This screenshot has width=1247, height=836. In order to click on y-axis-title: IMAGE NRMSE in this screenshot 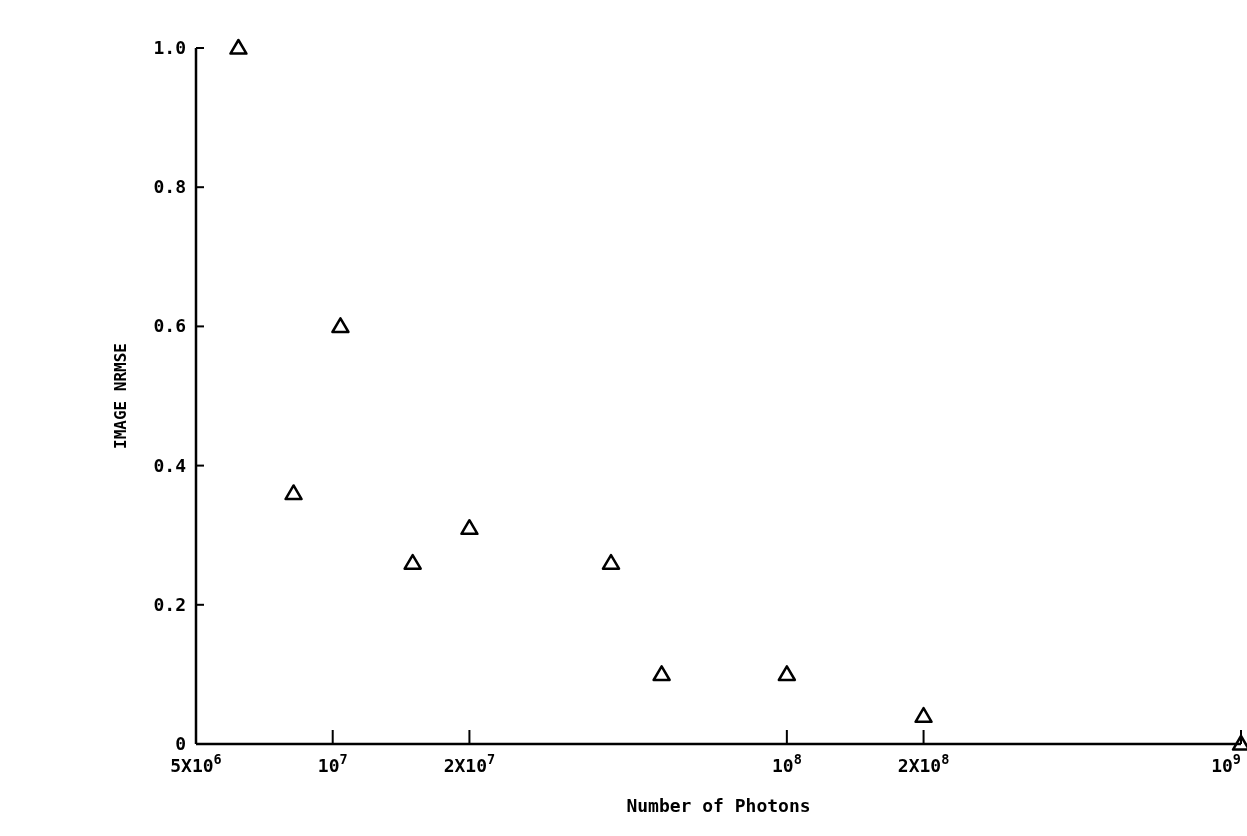, I will do `click(120, 396)`.